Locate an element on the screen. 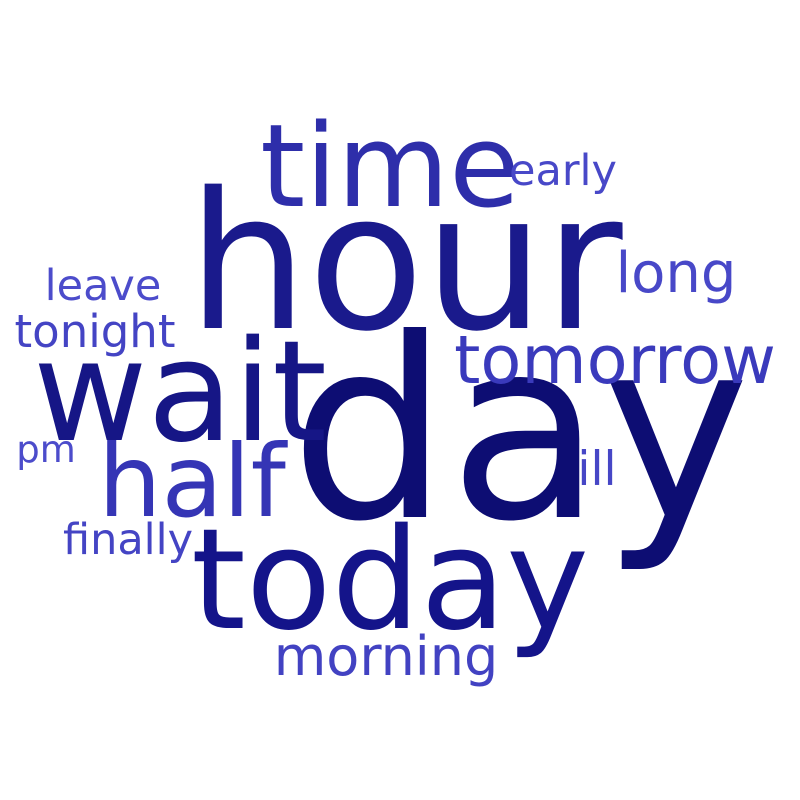 Image resolution: width=800 pixels, height=800 pixels. word-finally: finally is located at coordinates (128, 540).